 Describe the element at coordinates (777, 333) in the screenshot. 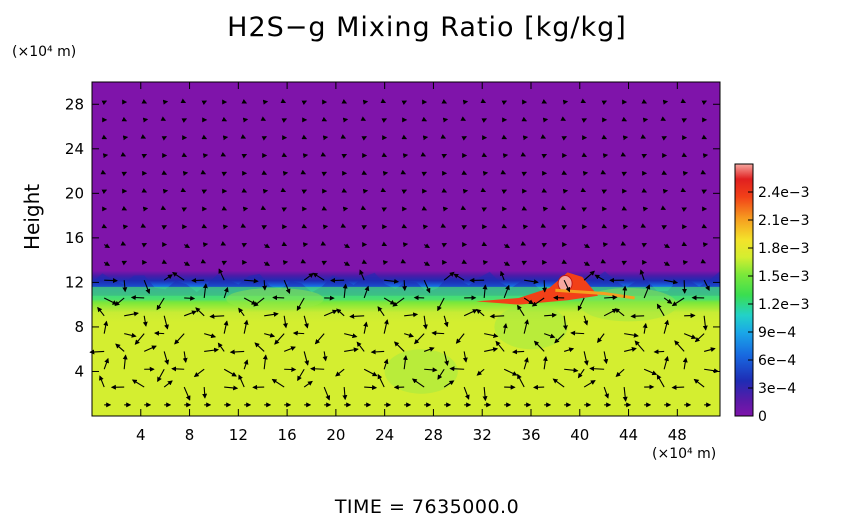

I see `colorbar-tick-label: 9e−4` at that location.